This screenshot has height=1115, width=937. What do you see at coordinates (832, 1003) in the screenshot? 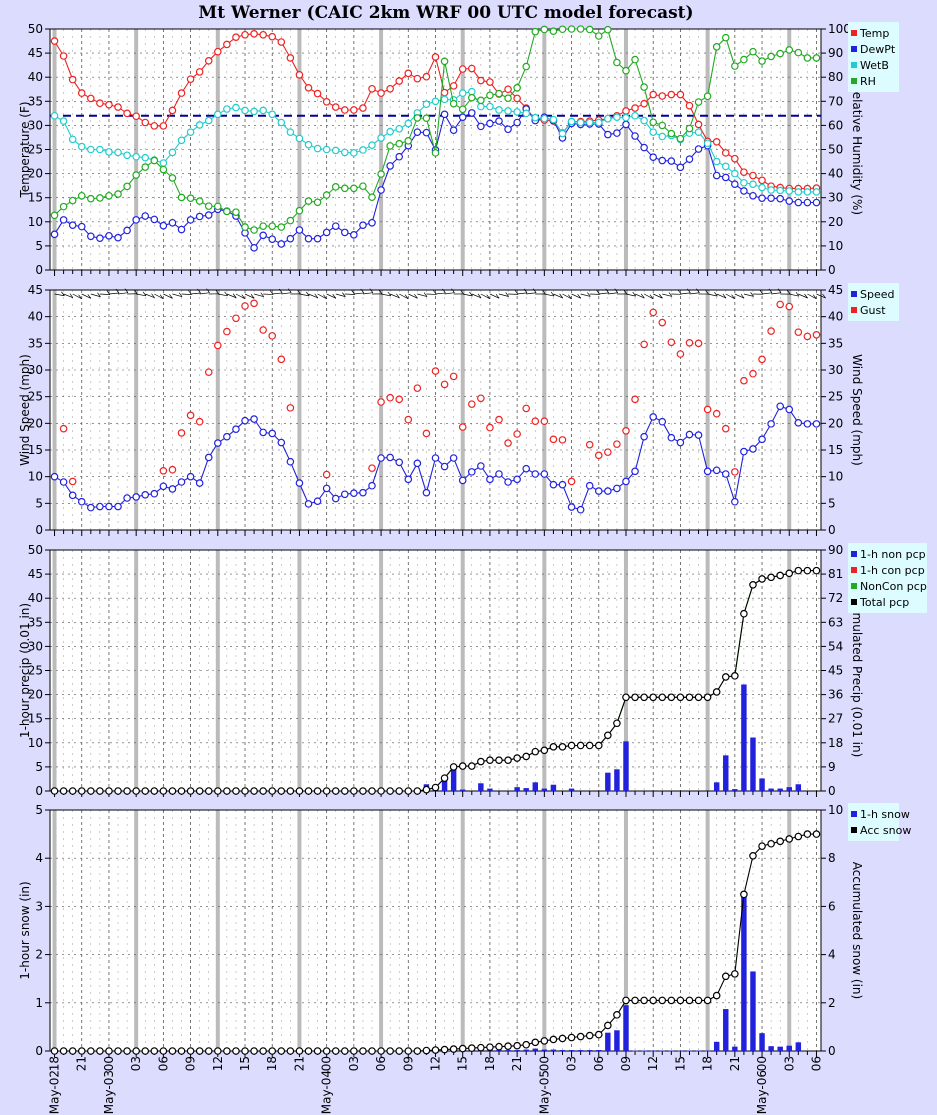
I see `y2-tick-label: 2` at bounding box center [832, 1003].